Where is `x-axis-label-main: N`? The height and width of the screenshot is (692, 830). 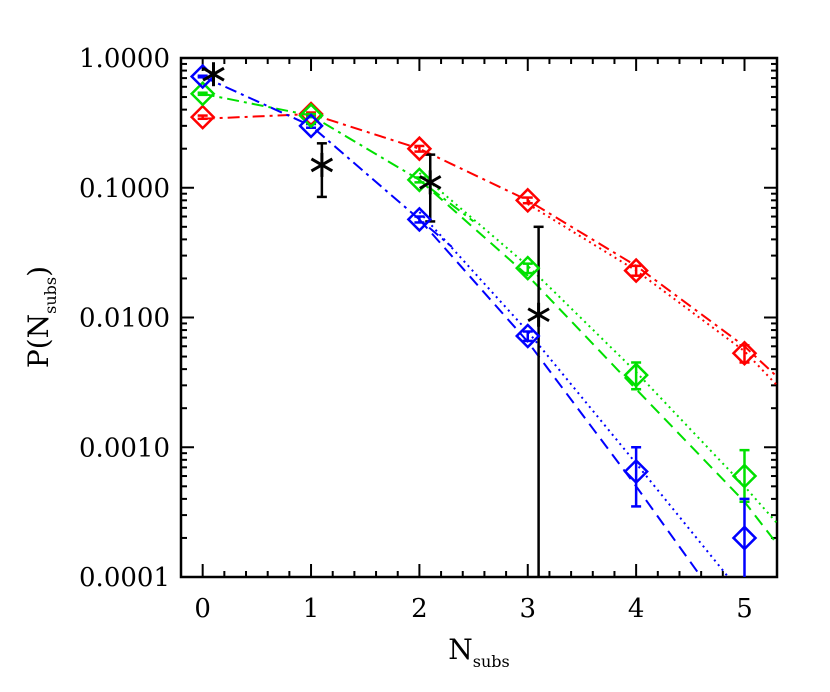
x-axis-label-main: N is located at coordinates (460, 649).